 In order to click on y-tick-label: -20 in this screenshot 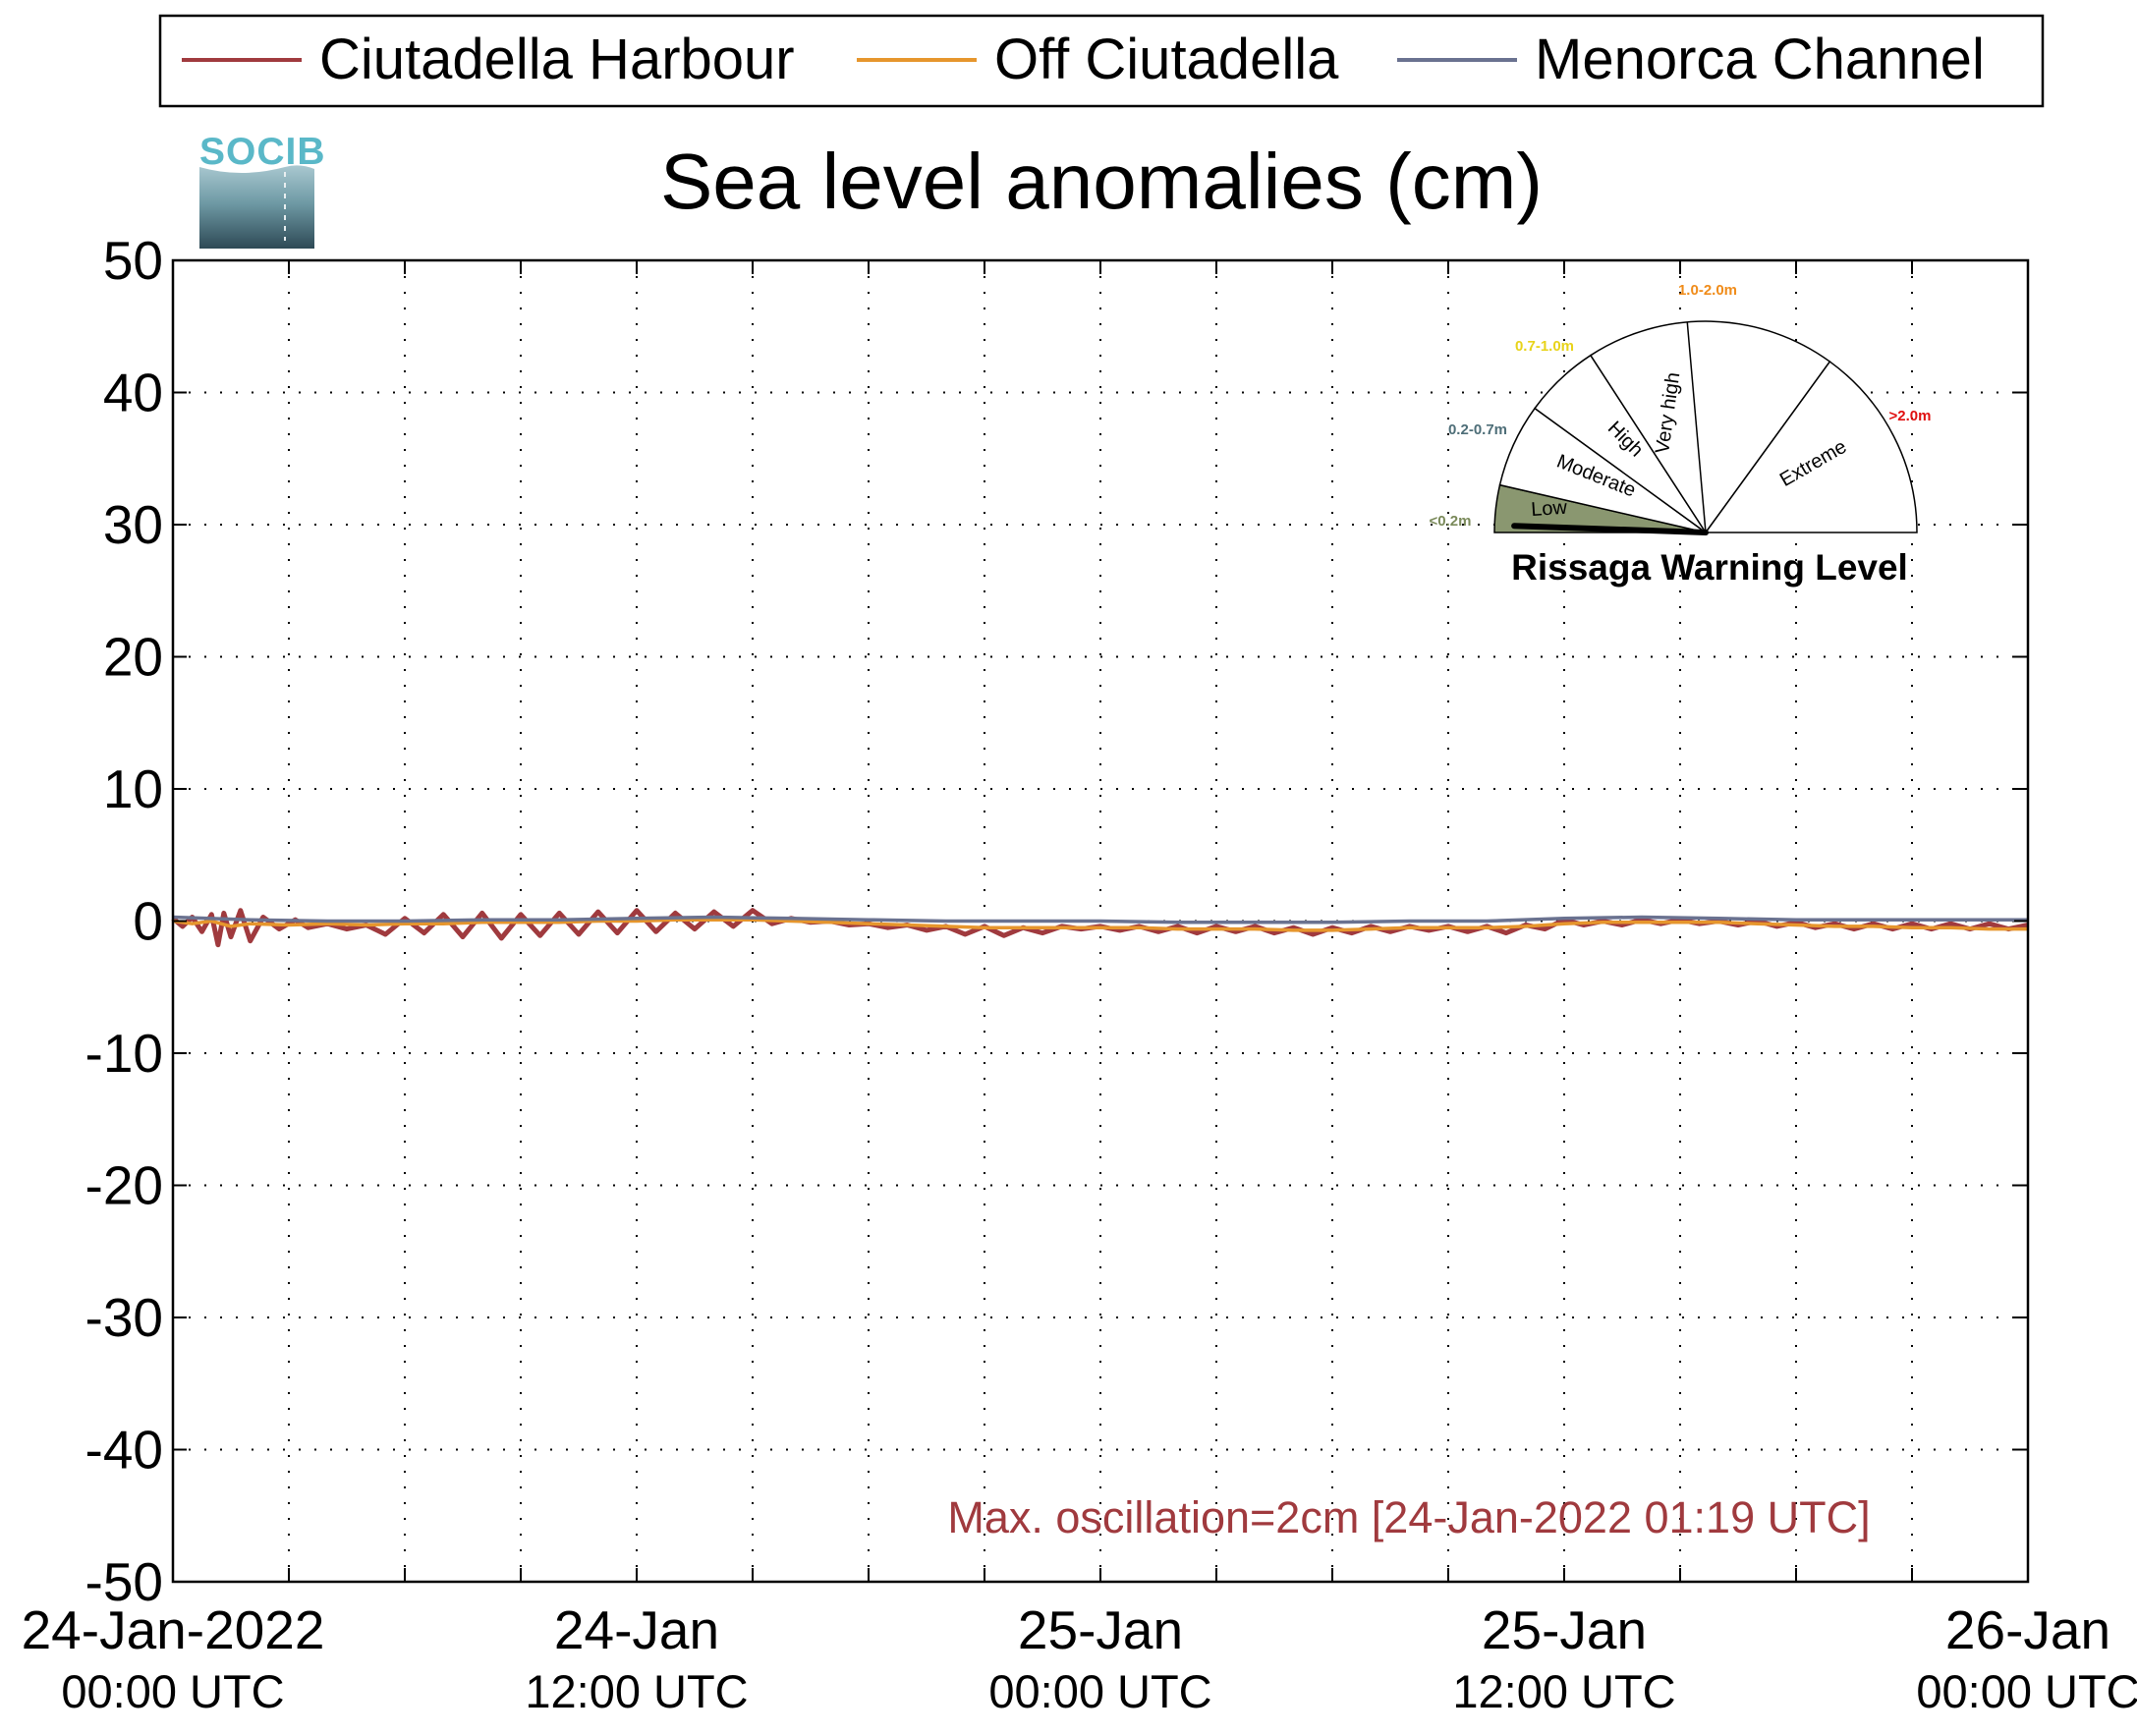, I will do `click(124, 1185)`.